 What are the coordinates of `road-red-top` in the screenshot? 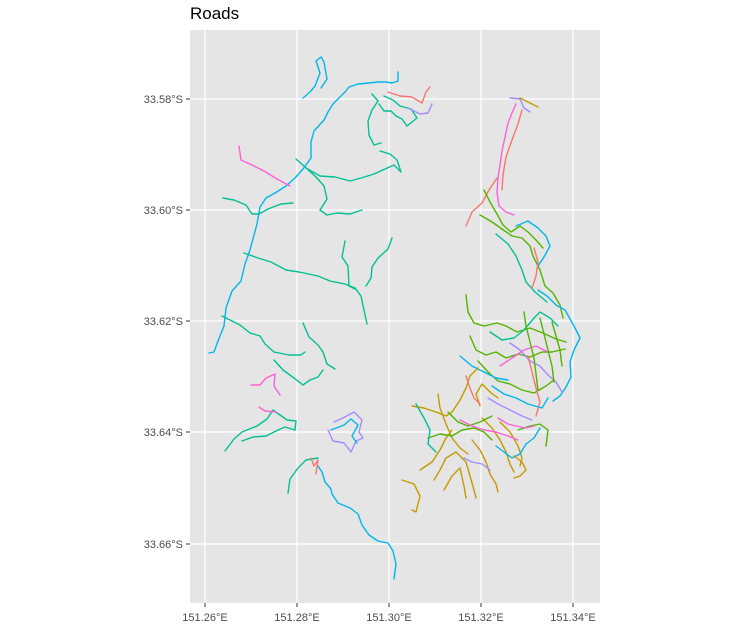 It's located at (409, 95).